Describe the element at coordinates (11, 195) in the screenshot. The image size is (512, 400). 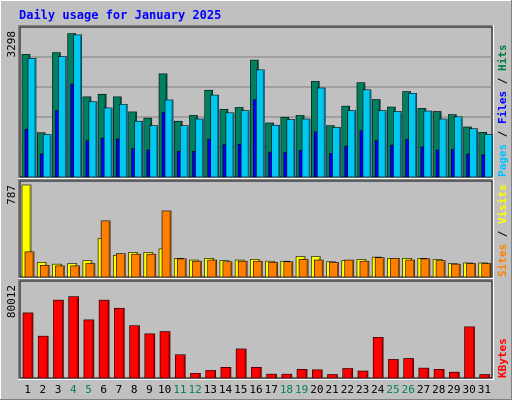
I see `y-max-label: 787` at that location.